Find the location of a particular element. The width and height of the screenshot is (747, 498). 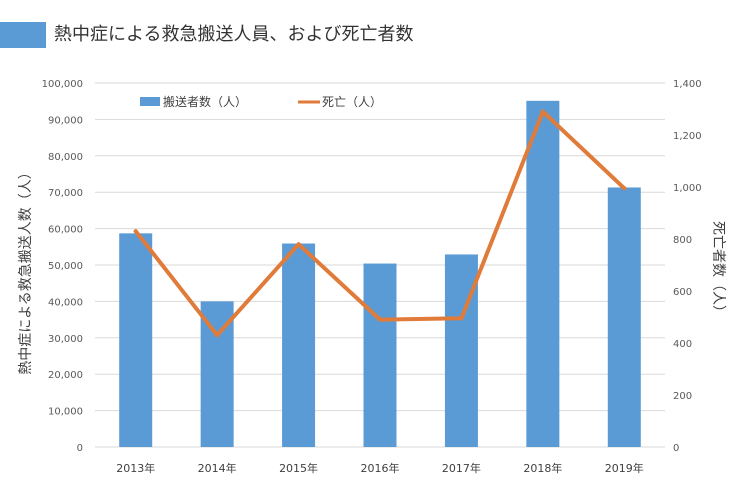

death-point-2017年 is located at coordinates (461, 318).